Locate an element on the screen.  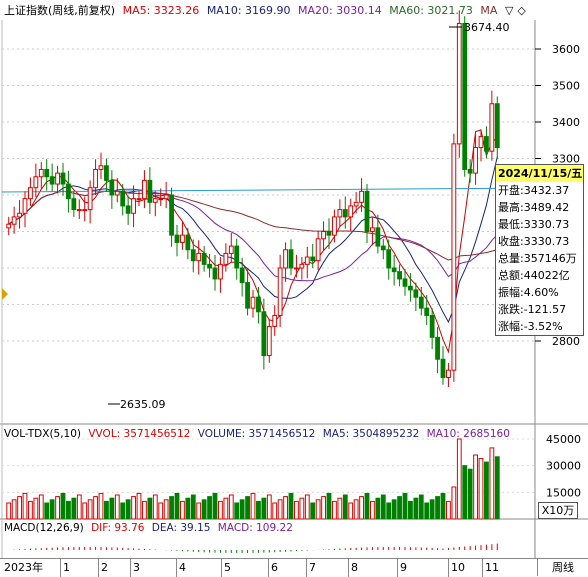
macd-indicator-title: MACD(12,26,9) is located at coordinates (44, 528).